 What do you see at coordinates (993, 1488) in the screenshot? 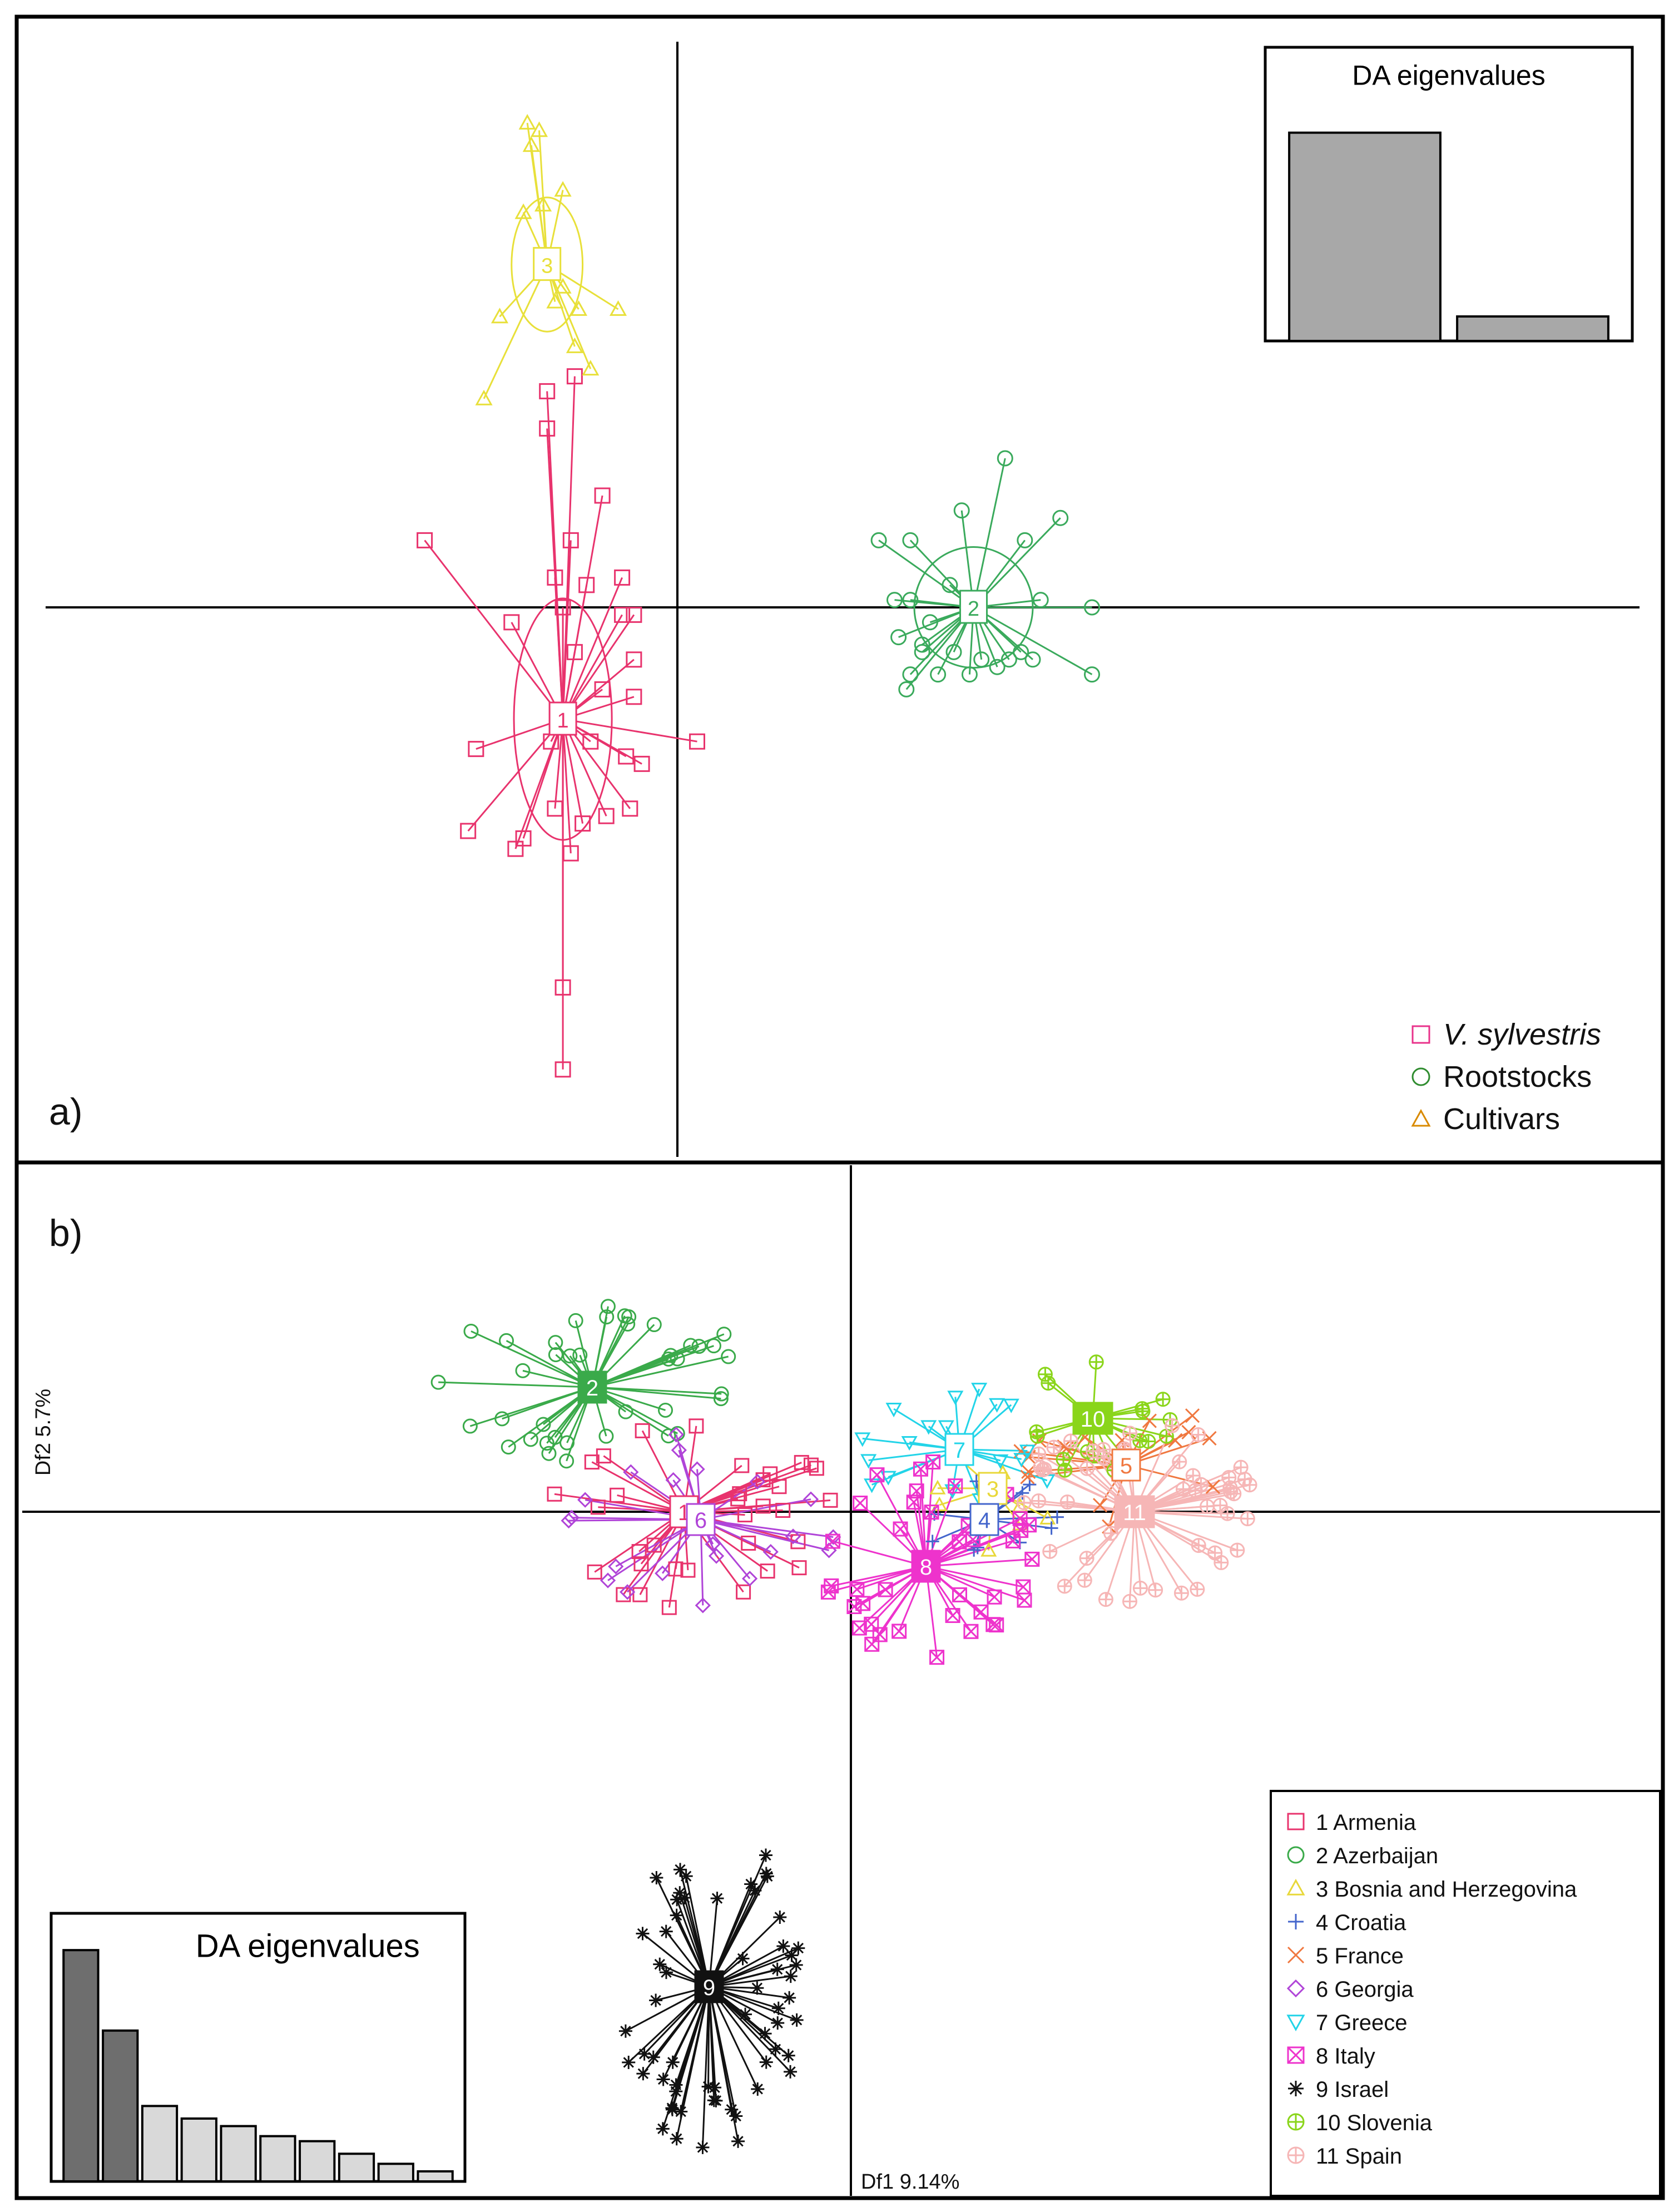
I see `group-3-centroid: 3` at bounding box center [993, 1488].